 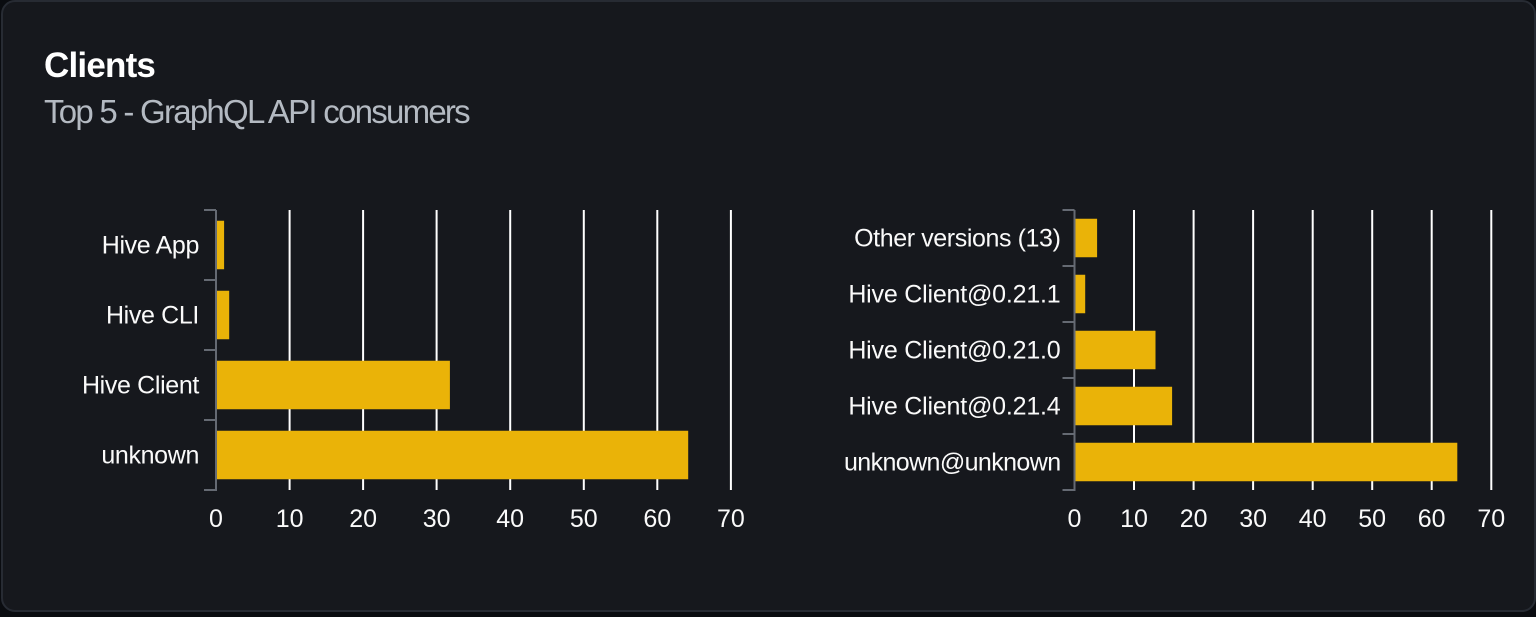 I want to click on svg-text: Hive Client, so click(x=140, y=386).